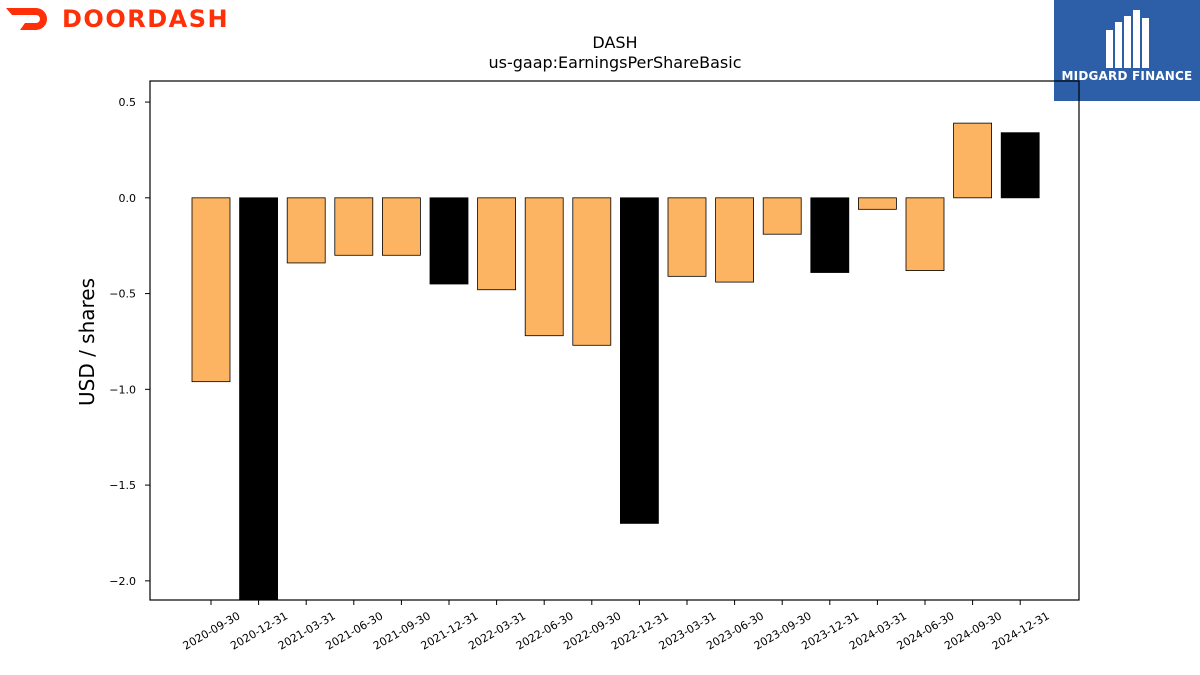  What do you see at coordinates (128, 102) in the screenshot?
I see `y-tick-label: 0.5` at bounding box center [128, 102].